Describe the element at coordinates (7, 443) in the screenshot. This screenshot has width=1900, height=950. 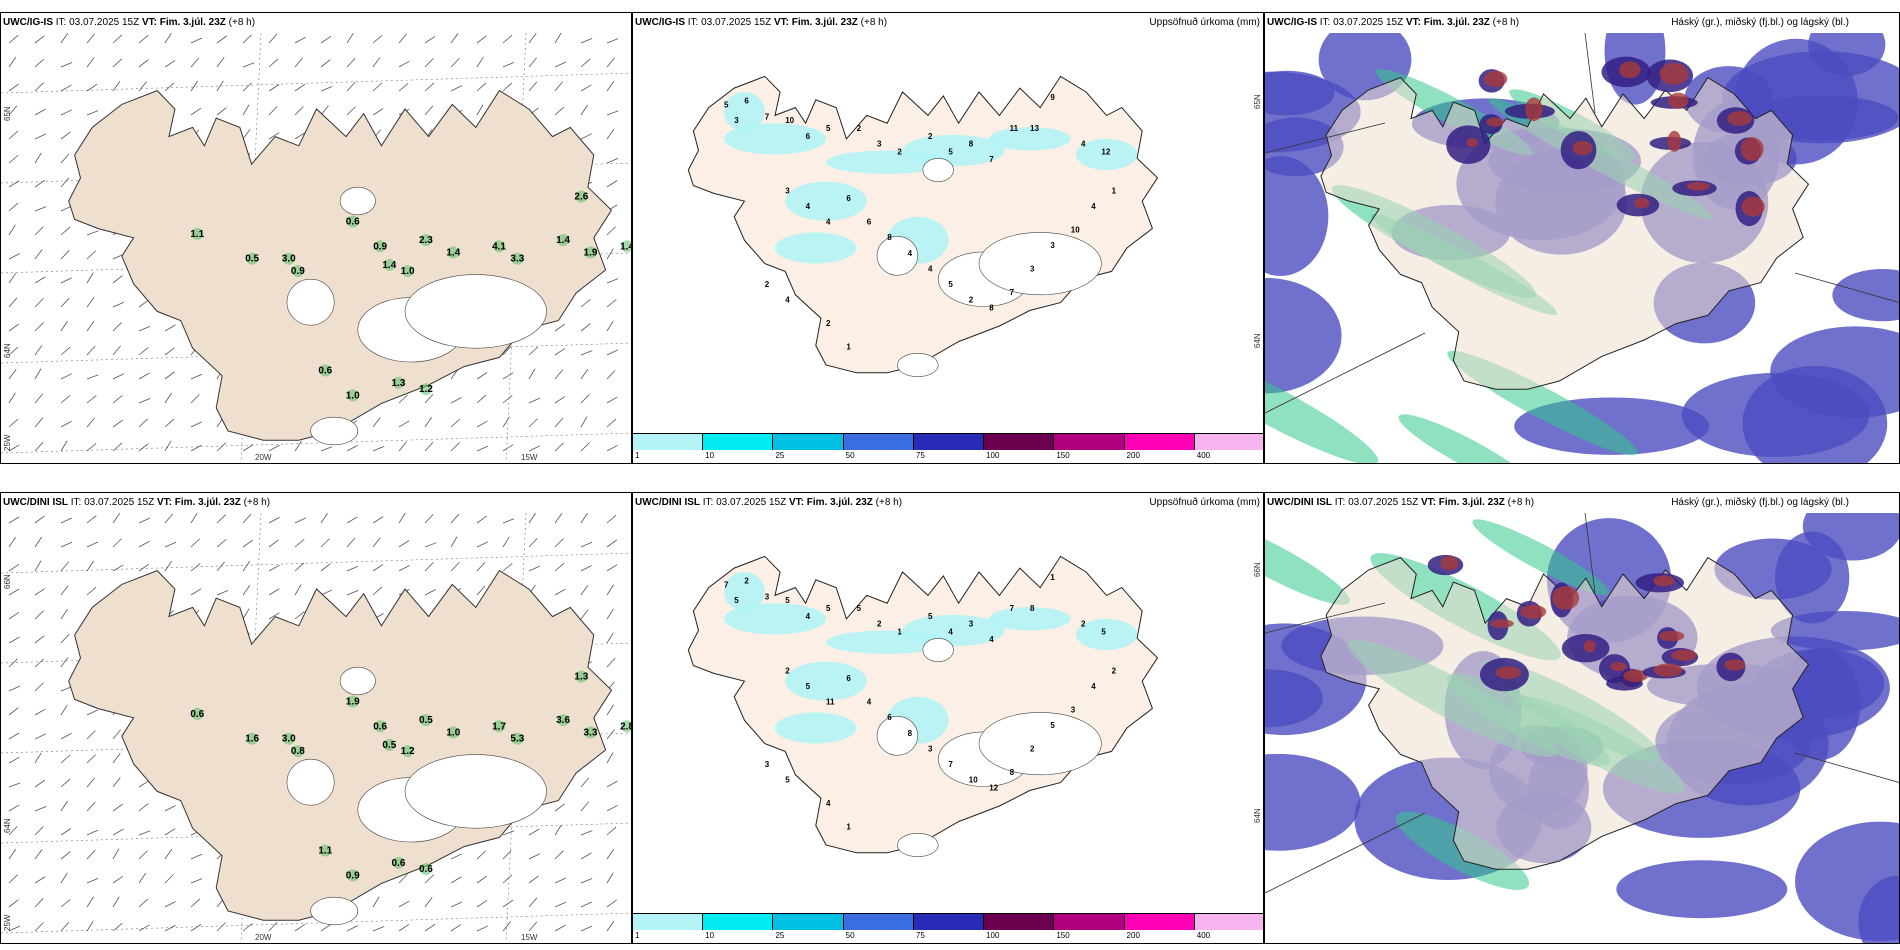
I see `lon-label-left: 25W` at that location.